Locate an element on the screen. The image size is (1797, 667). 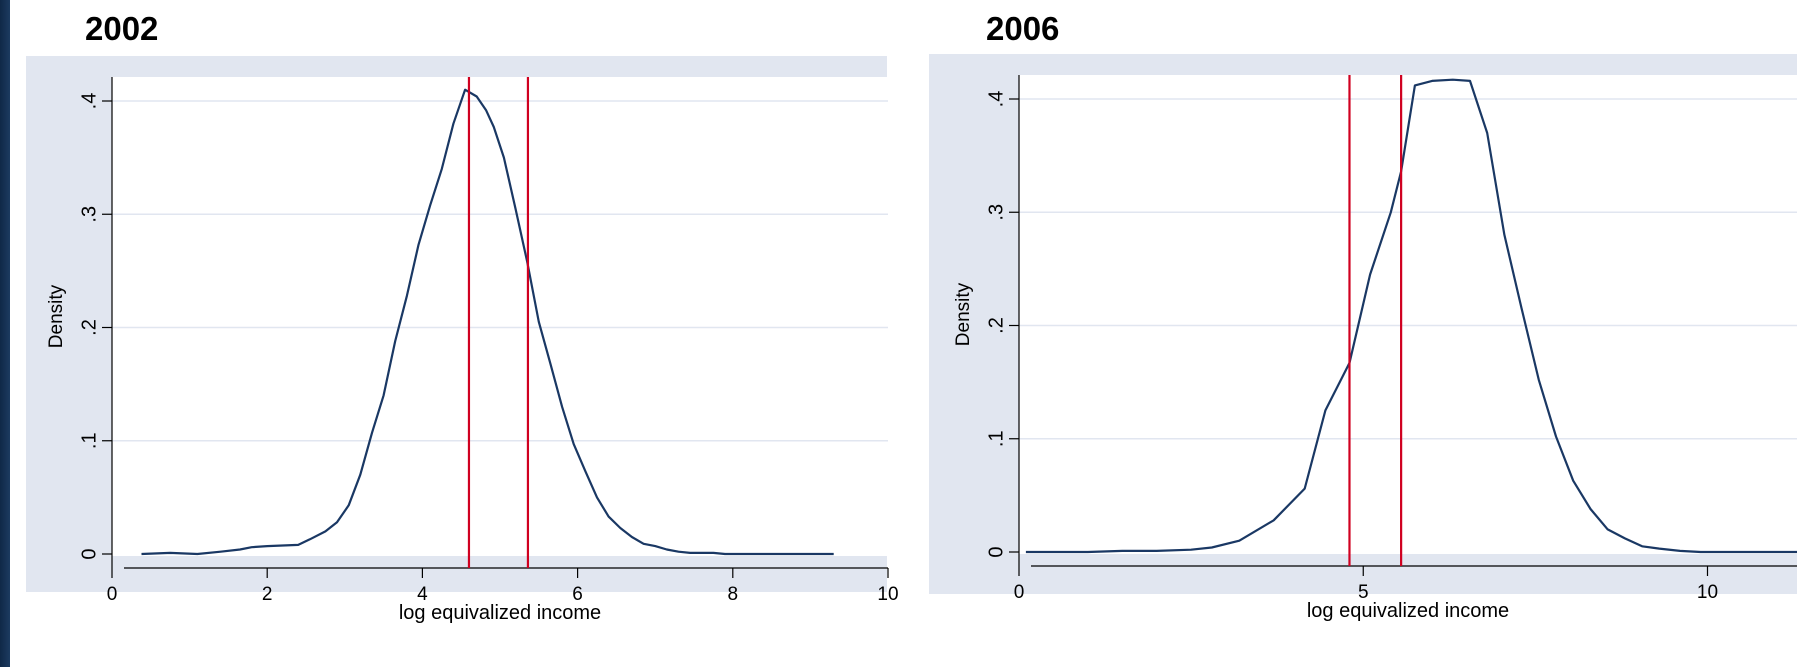
x-tick-label: 4 is located at coordinates (422, 594).